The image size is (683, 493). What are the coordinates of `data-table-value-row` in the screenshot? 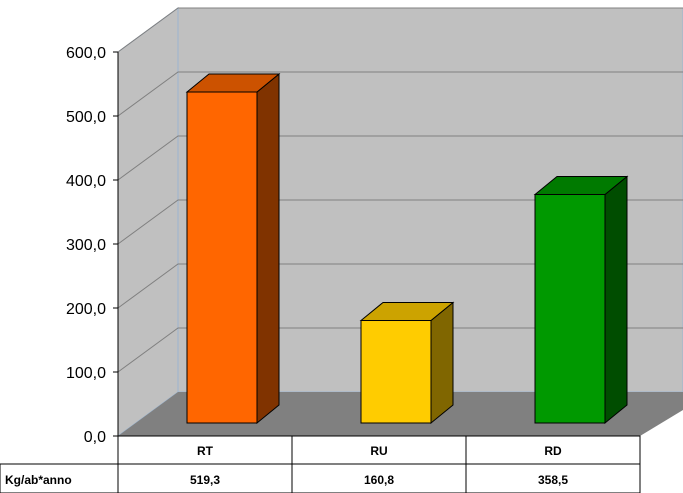 It's located at (320, 478).